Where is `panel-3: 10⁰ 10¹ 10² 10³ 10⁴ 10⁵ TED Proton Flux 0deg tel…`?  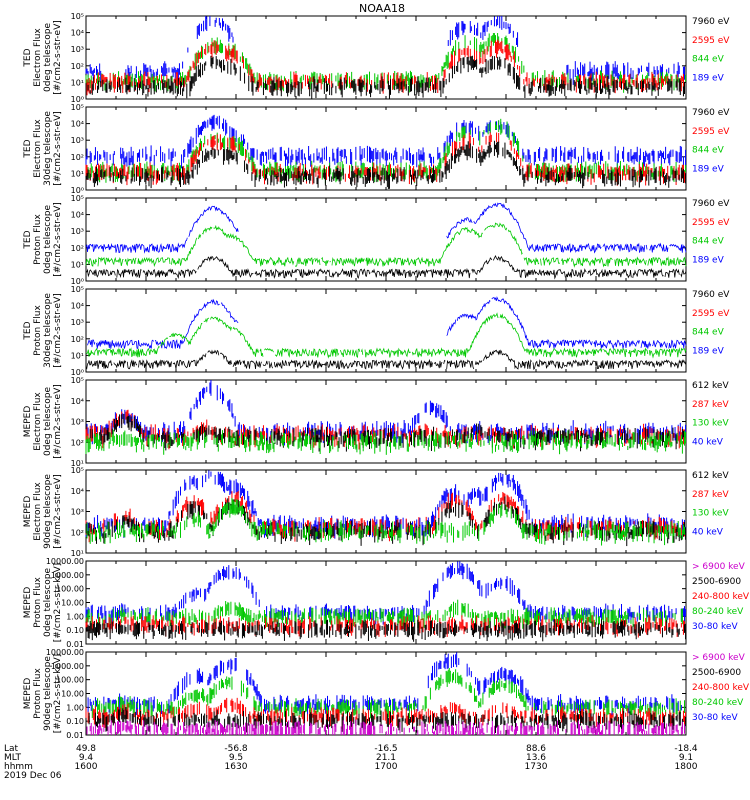 panel-3: 10⁰ 10¹ 10² 10³ 10⁴ 10⁵ TED Proton Flux 0deg tel… is located at coordinates (376, 240).